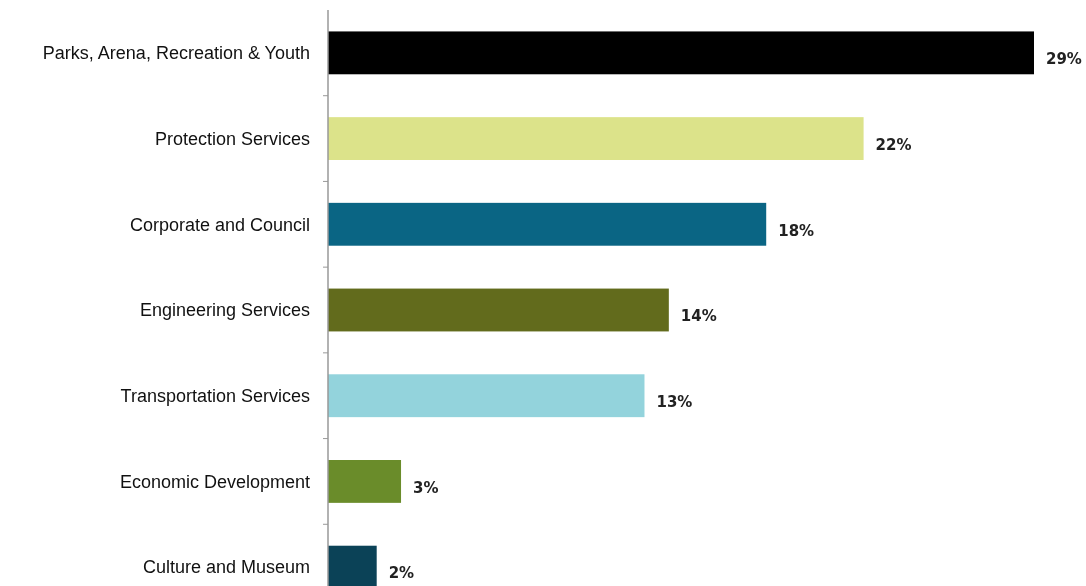 This screenshot has width=1086, height=586. I want to click on y-tick-label: Corporate and Council, so click(219, 224).